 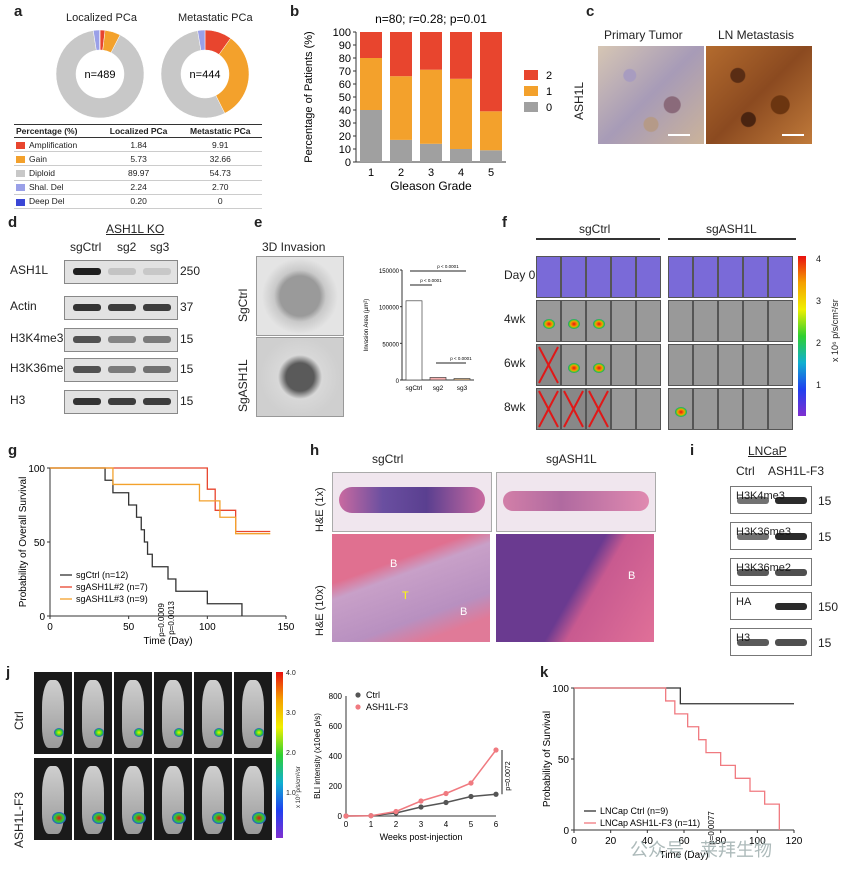 What do you see at coordinates (345, 85) in the screenshot?
I see `y-tick-label: 60` at bounding box center [345, 85].